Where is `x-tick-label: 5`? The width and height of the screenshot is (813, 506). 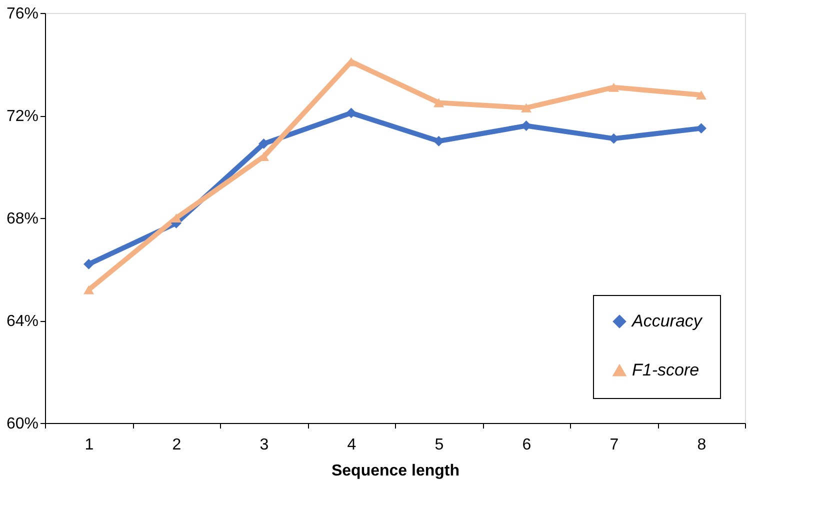
x-tick-label: 5 is located at coordinates (439, 445).